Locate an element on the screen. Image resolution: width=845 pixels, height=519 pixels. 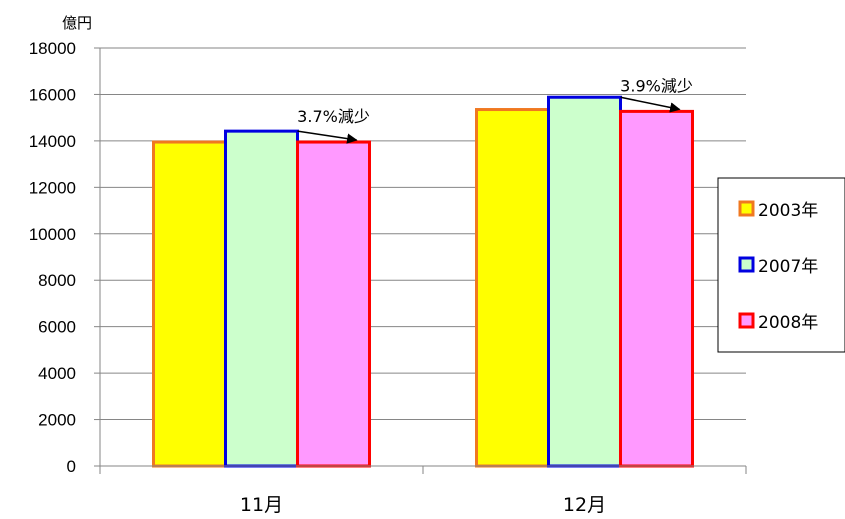
y-tick-label: 8000 is located at coordinates (57, 280).